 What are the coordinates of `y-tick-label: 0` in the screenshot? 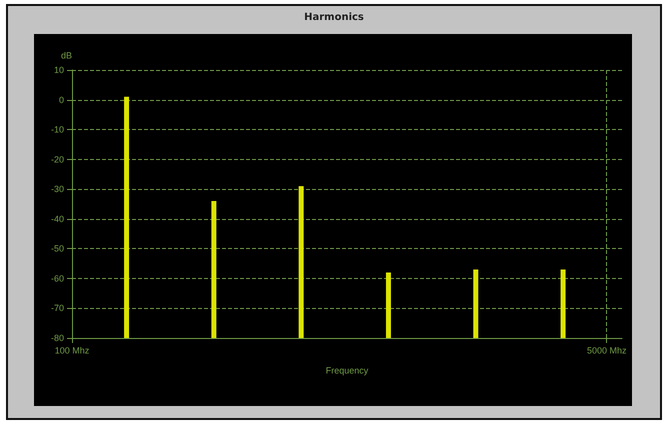 It's located at (61, 99).